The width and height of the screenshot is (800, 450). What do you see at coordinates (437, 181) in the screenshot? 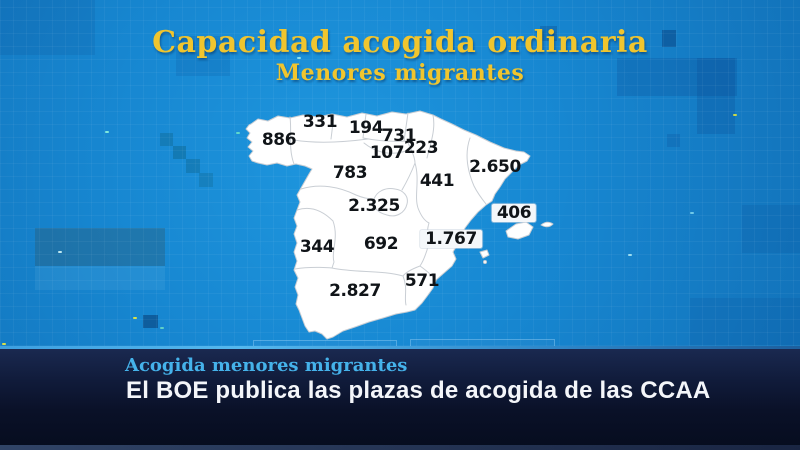
I see `region-value-aragon: 441` at bounding box center [437, 181].